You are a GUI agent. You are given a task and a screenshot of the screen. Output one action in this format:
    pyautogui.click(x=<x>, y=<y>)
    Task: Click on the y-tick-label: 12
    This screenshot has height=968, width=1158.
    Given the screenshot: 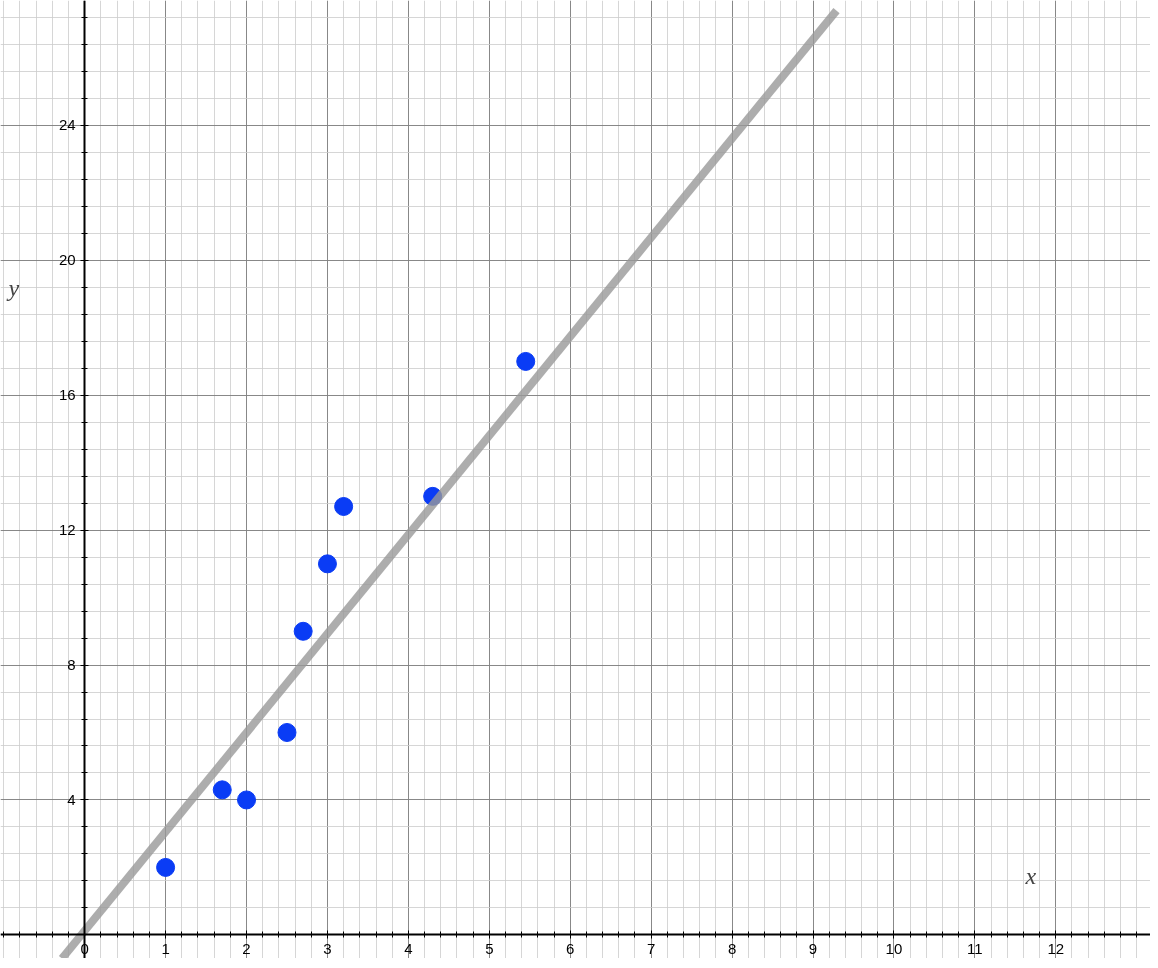 What is the action you would take?
    pyautogui.click(x=67, y=530)
    